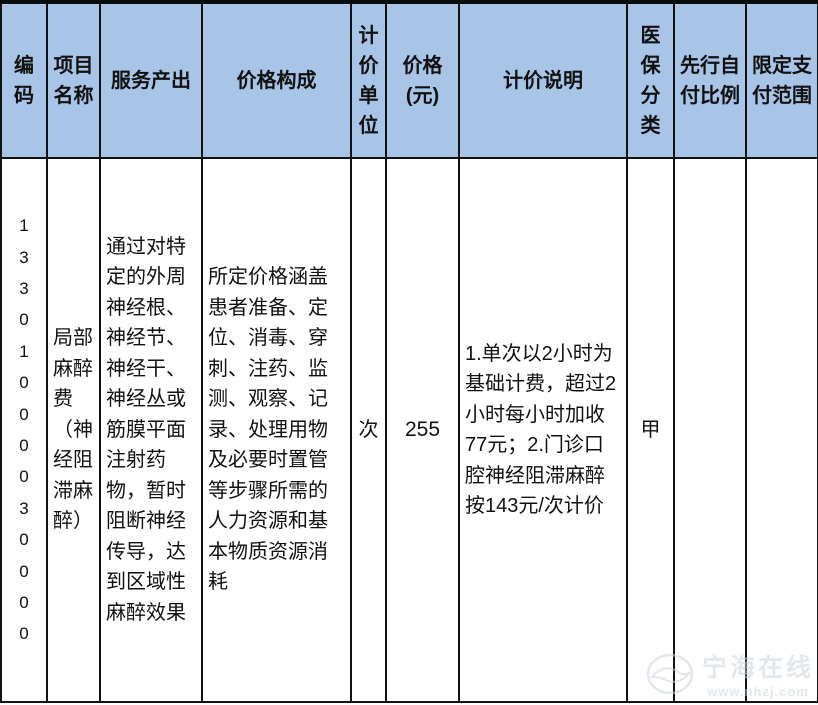 This screenshot has width=818, height=705. I want to click on cell-advance-self-pay-ratio, so click(710, 430).